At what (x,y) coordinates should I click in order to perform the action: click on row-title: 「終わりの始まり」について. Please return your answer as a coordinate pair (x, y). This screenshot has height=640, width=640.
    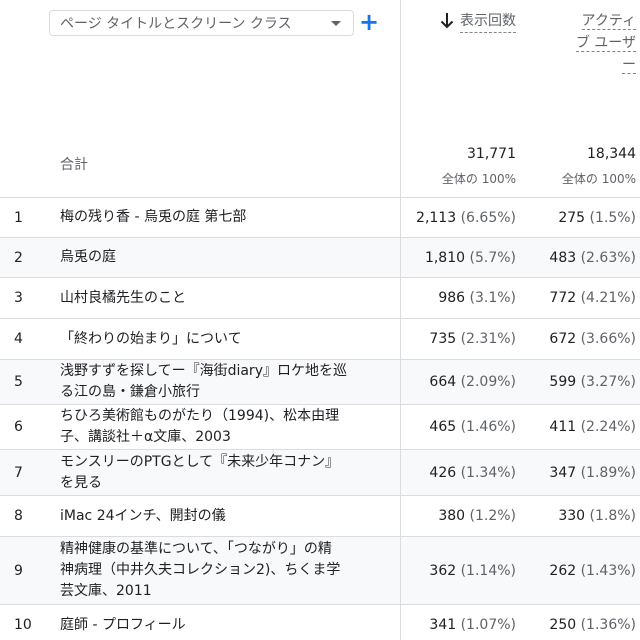
    Looking at the image, I should click on (151, 338).